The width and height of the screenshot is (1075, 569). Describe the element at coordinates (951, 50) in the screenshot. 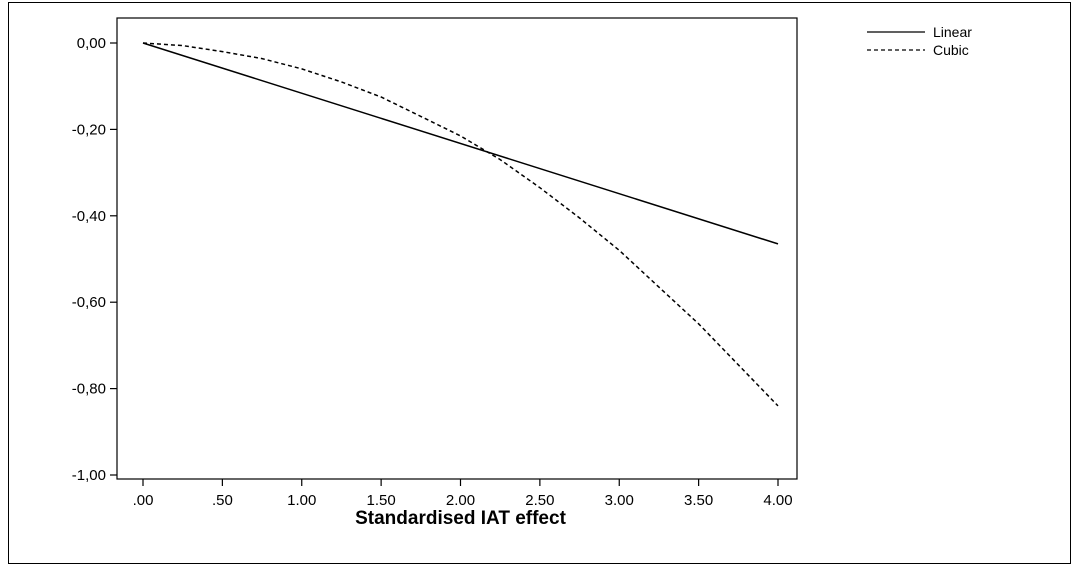

I see `legend-label-cubic: Cubic` at that location.